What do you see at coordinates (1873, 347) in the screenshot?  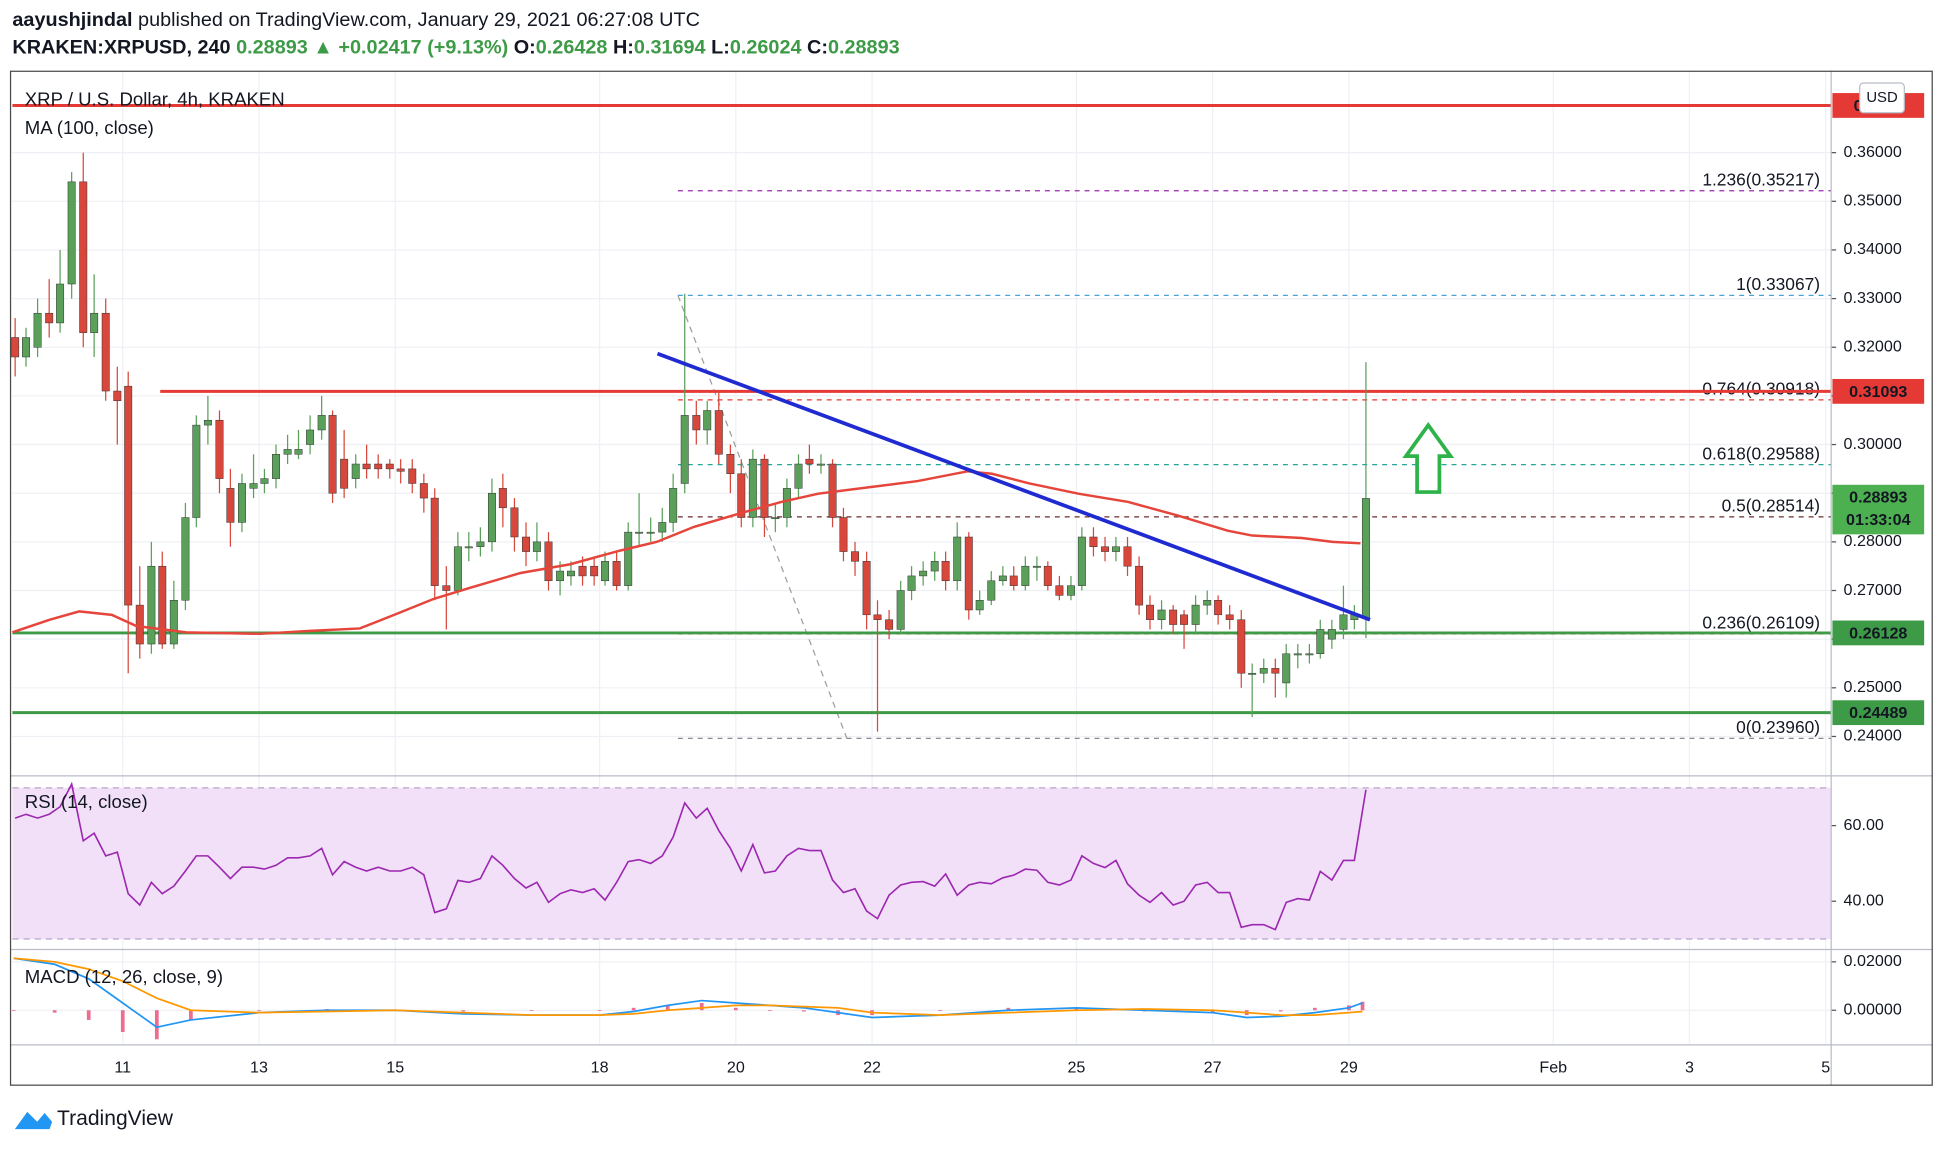 I see `y-tick-label: 0.32000` at bounding box center [1873, 347].